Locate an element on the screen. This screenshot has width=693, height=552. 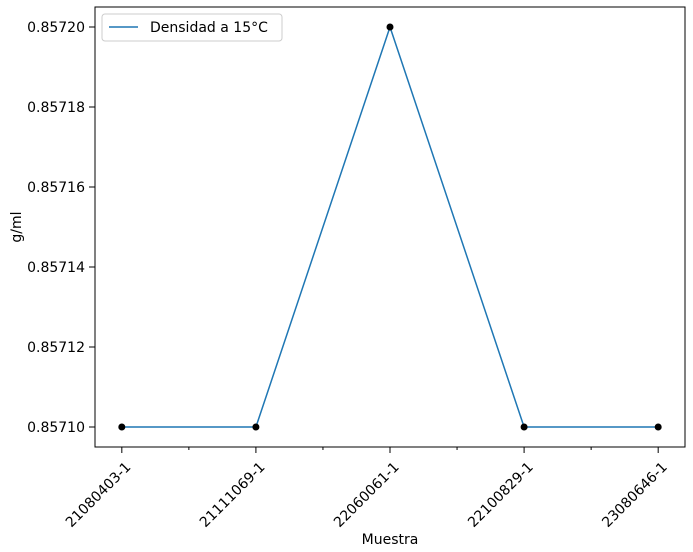
legend: Densidad a 15°C is located at coordinates (192, 27).